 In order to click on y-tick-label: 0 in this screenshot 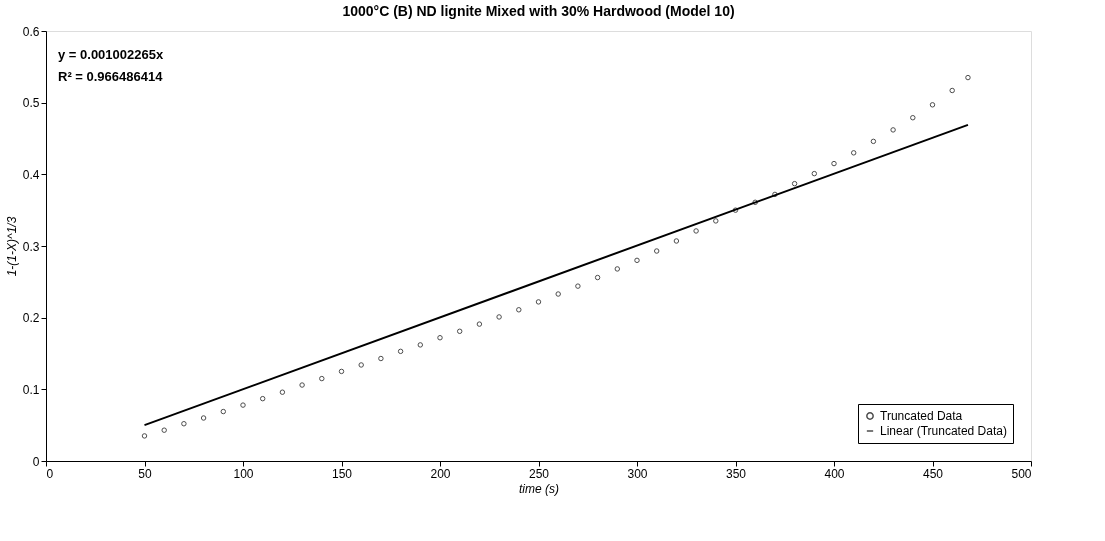, I will do `click(36, 461)`.